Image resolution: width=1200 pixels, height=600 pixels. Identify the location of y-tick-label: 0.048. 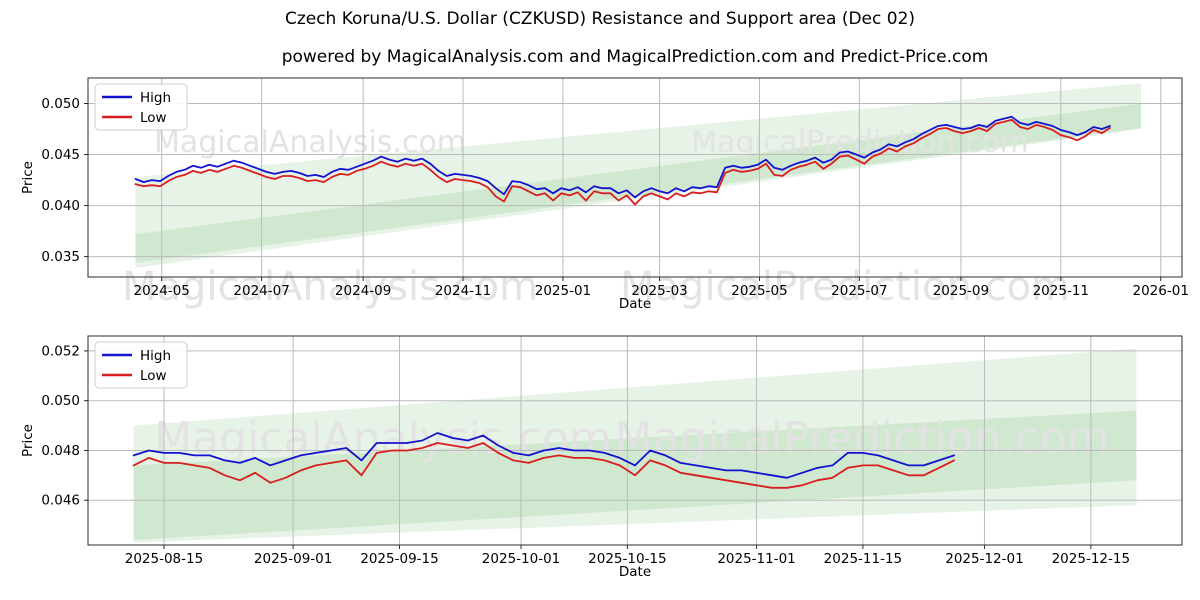
(60, 451).